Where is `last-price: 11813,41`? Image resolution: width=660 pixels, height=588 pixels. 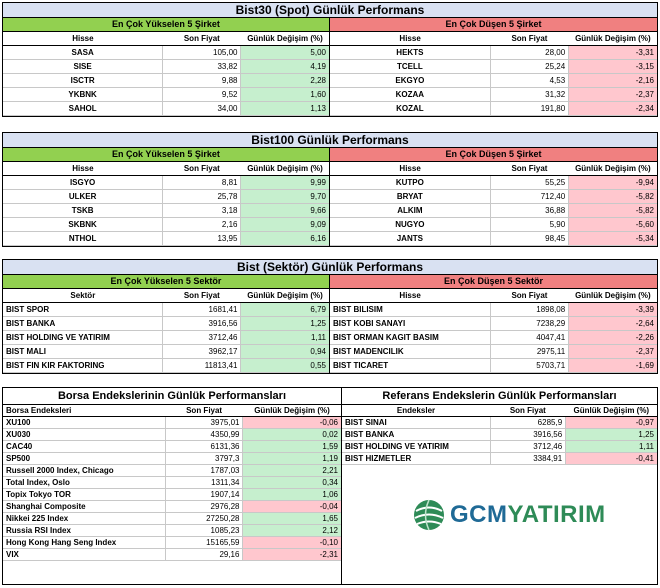 last-price: 11813,41 is located at coordinates (201, 365).